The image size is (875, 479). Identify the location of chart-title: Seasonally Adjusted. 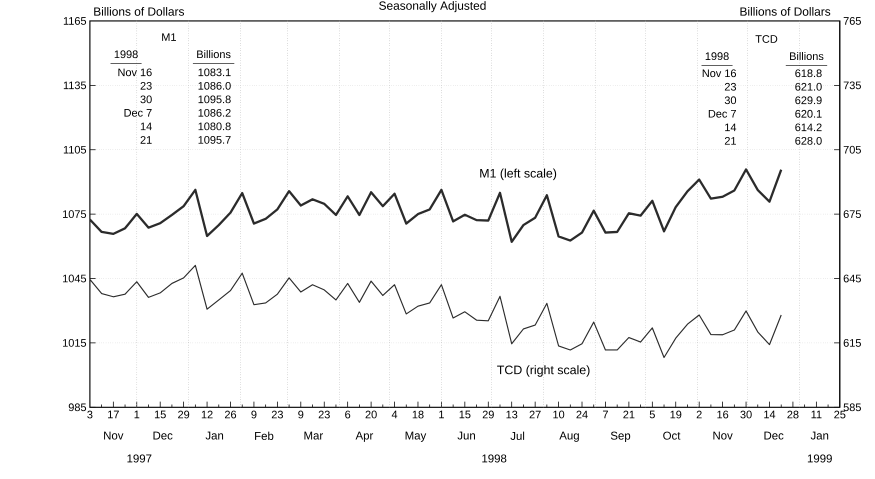
(432, 6).